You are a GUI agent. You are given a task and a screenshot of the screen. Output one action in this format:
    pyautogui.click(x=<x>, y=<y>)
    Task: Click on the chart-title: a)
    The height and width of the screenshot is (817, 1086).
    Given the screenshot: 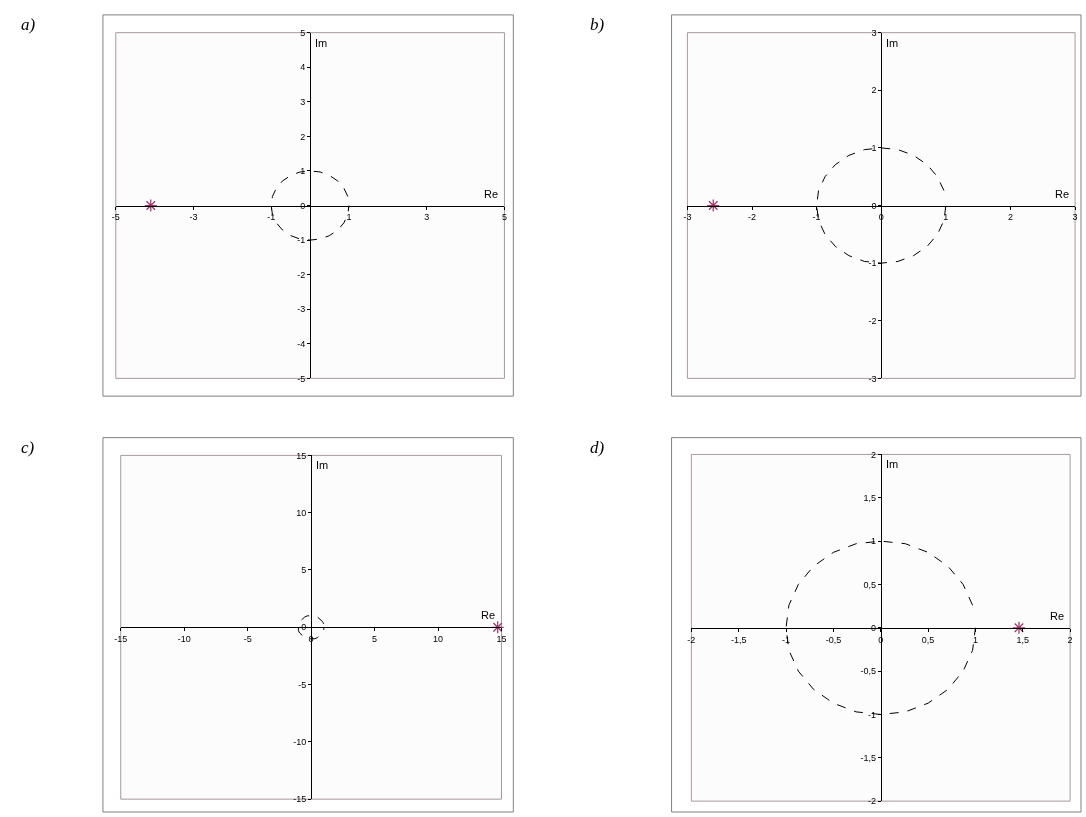 What is the action you would take?
    pyautogui.click(x=28, y=24)
    